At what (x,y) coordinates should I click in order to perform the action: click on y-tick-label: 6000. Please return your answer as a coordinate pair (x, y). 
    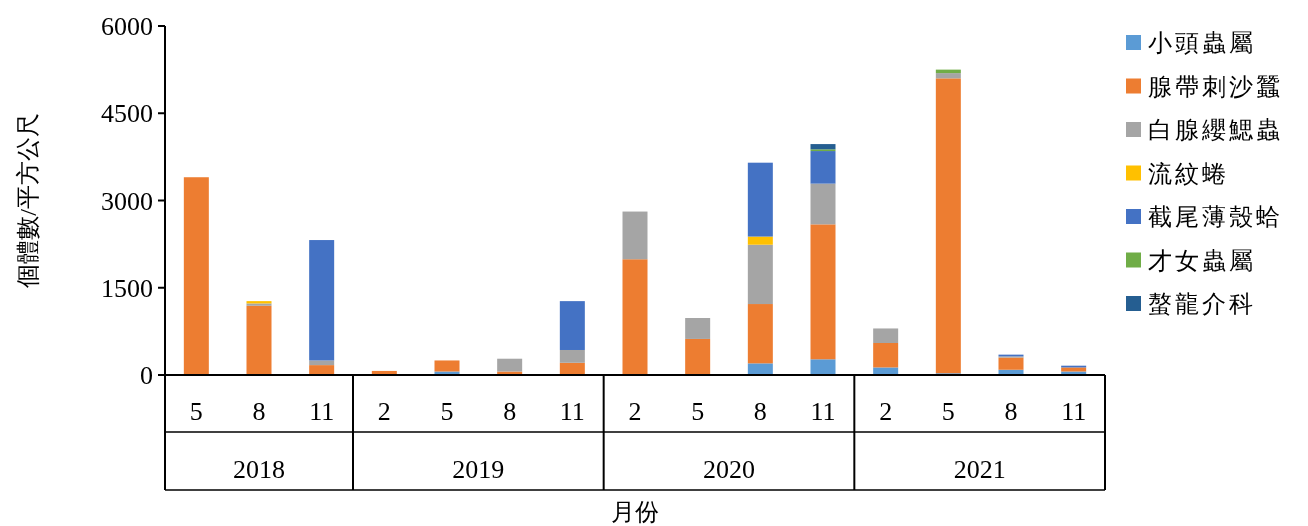
    Looking at the image, I should click on (127, 26).